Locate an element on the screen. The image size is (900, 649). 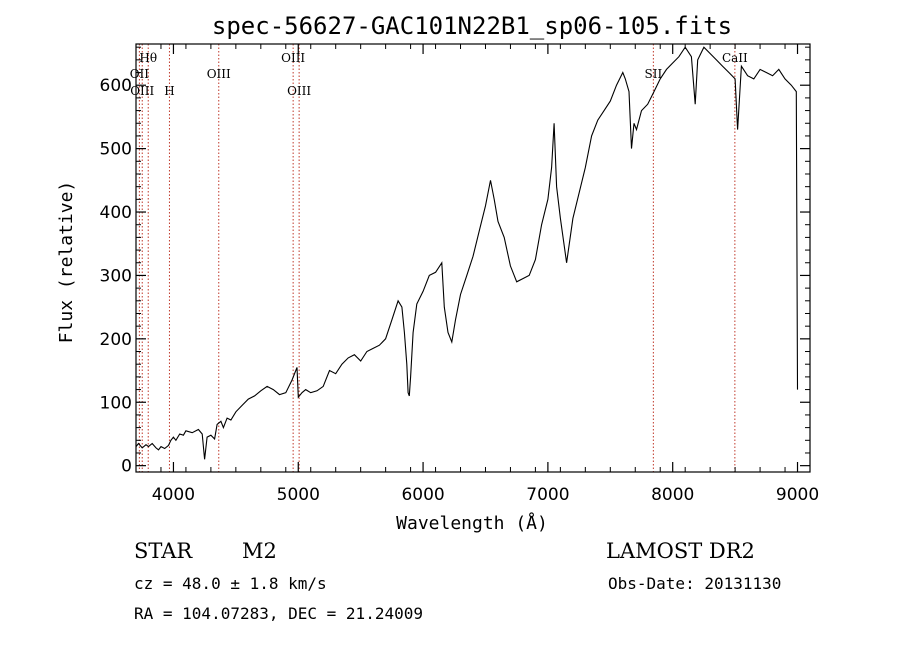
y-tick-label: 100 is located at coordinates (116, 403).